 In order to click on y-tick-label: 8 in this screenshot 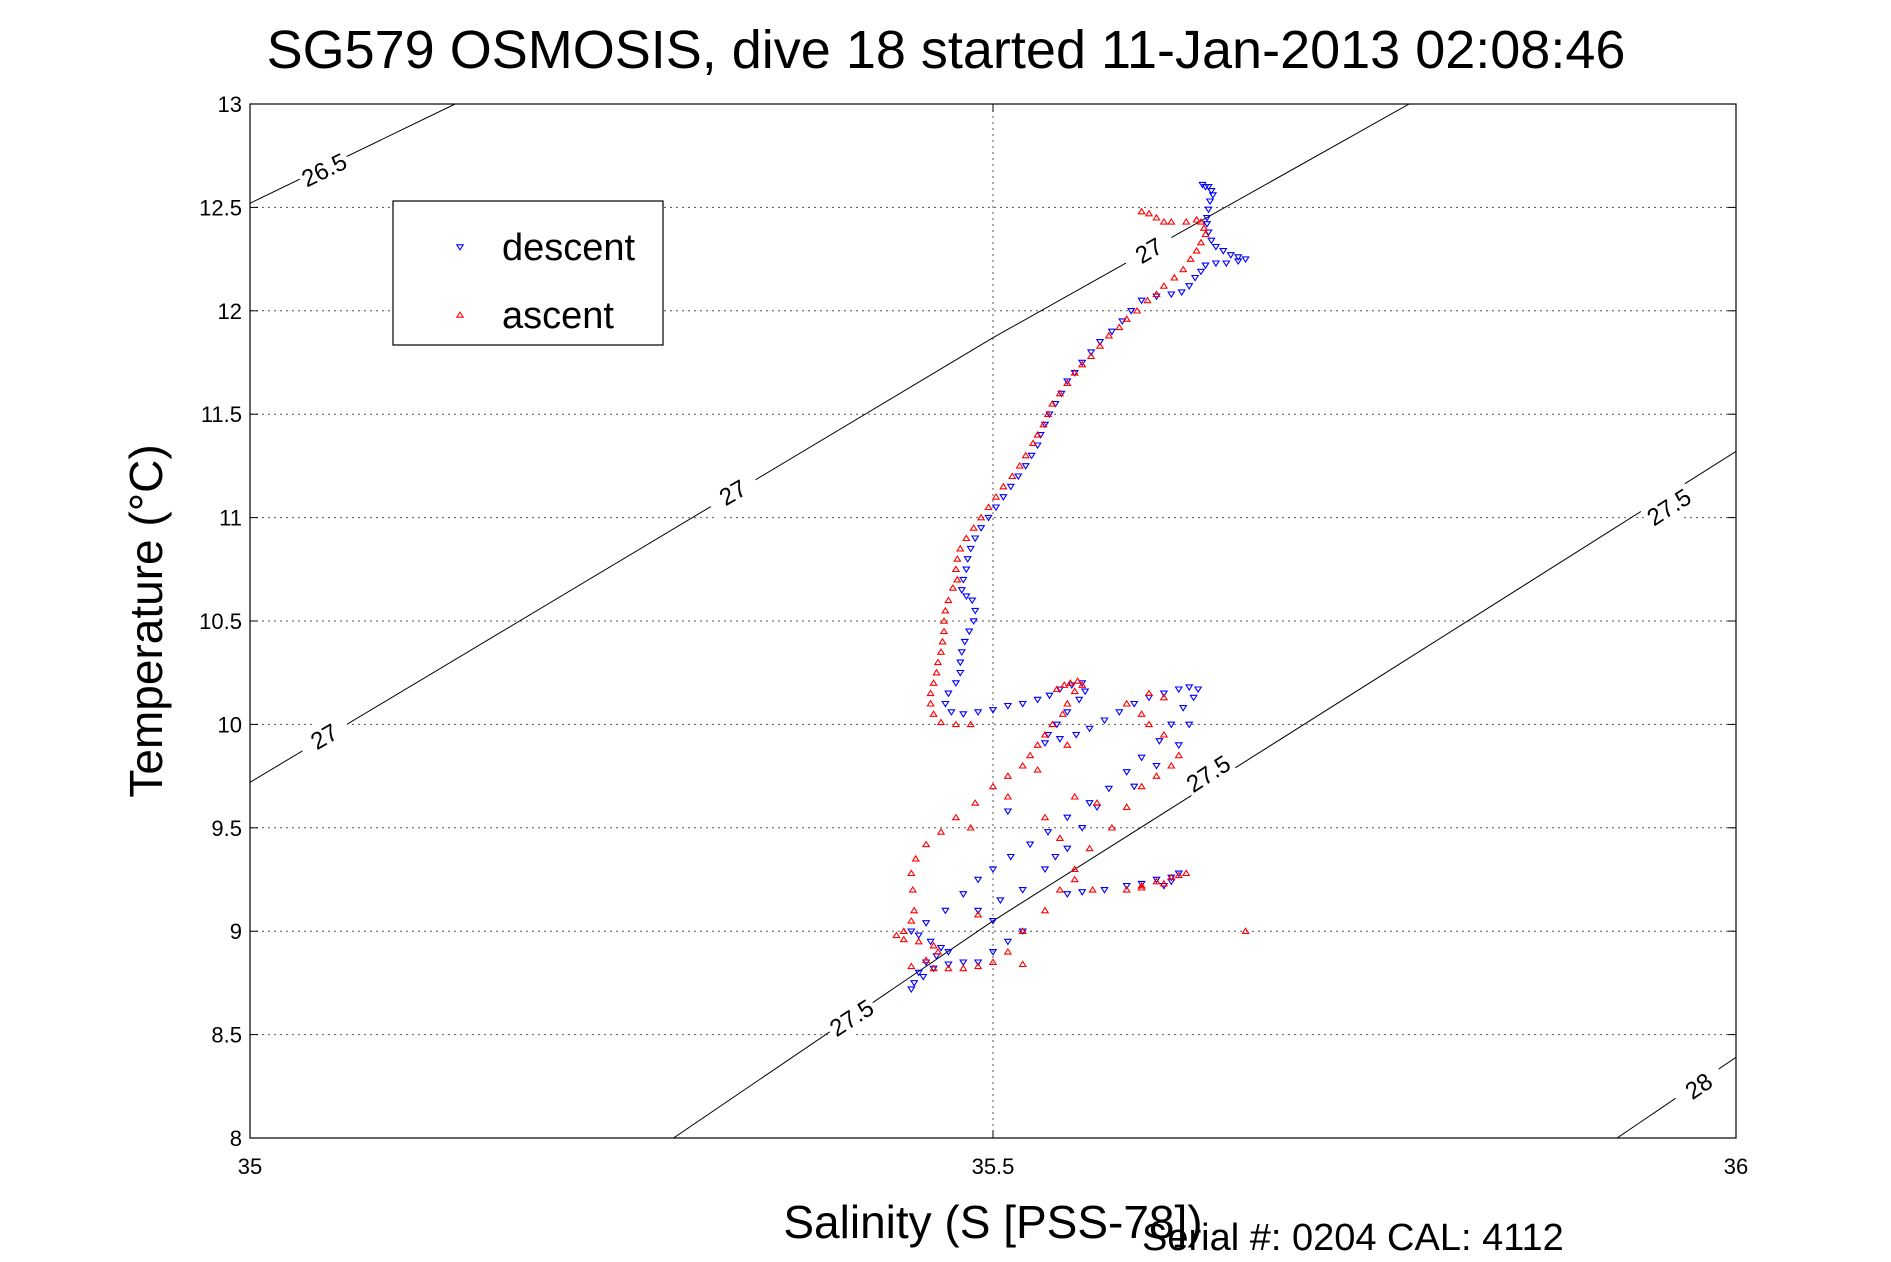, I will do `click(236, 1138)`.